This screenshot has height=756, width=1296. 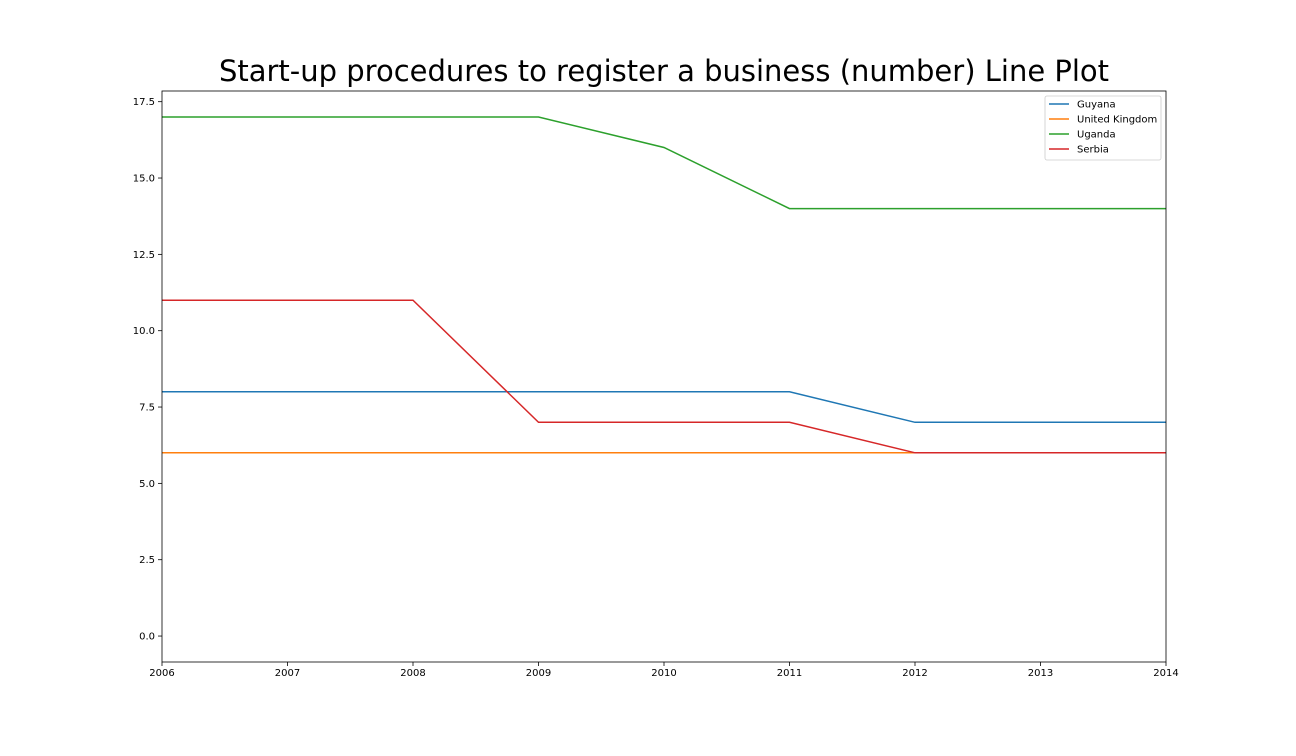 What do you see at coordinates (287, 673) in the screenshot?
I see `x-tick-label: 2007` at bounding box center [287, 673].